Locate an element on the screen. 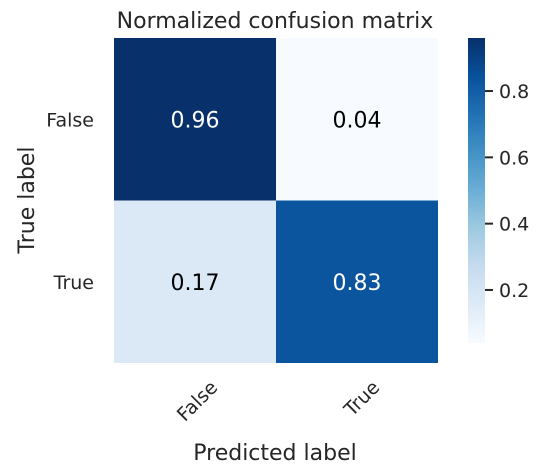 This screenshot has width=543, height=474. colorbar is located at coordinates (476, 190).